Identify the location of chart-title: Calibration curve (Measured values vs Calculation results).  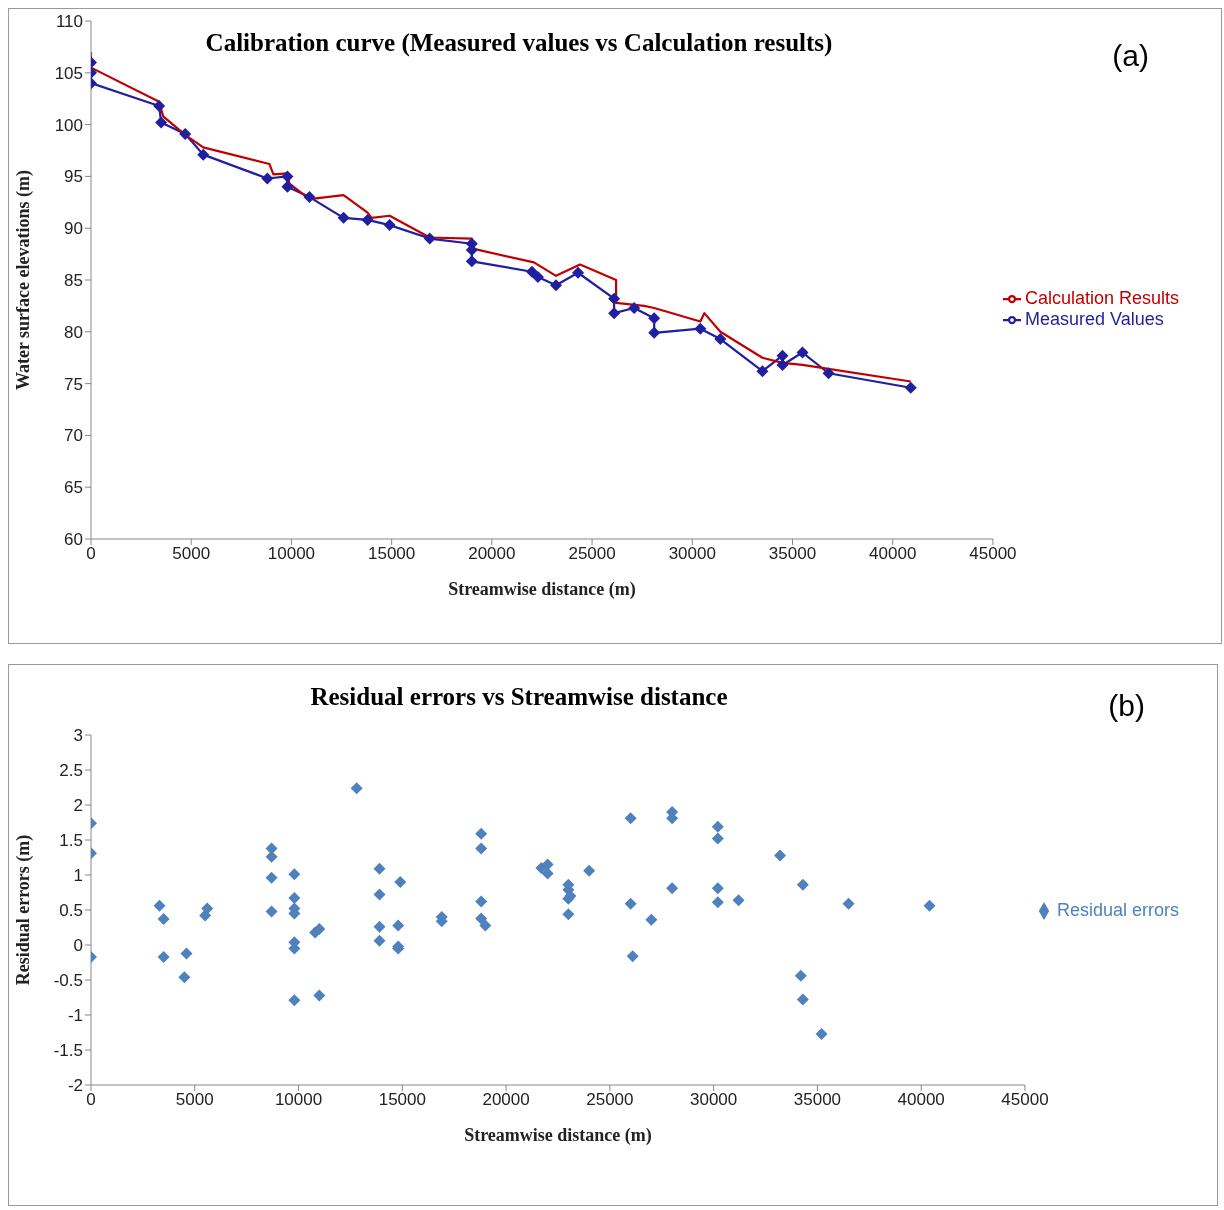
(519, 42).